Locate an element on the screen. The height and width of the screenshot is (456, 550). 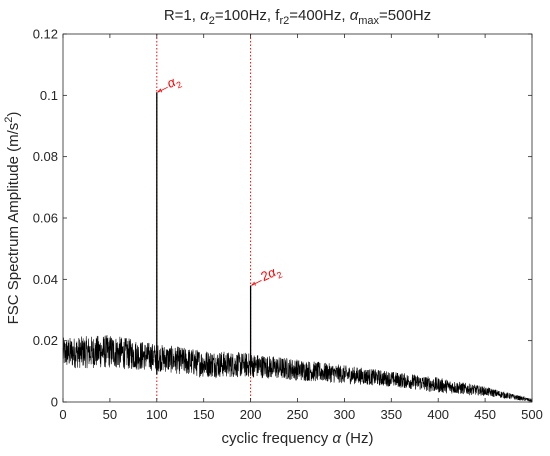
x-tick-label: 350 is located at coordinates (391, 414).